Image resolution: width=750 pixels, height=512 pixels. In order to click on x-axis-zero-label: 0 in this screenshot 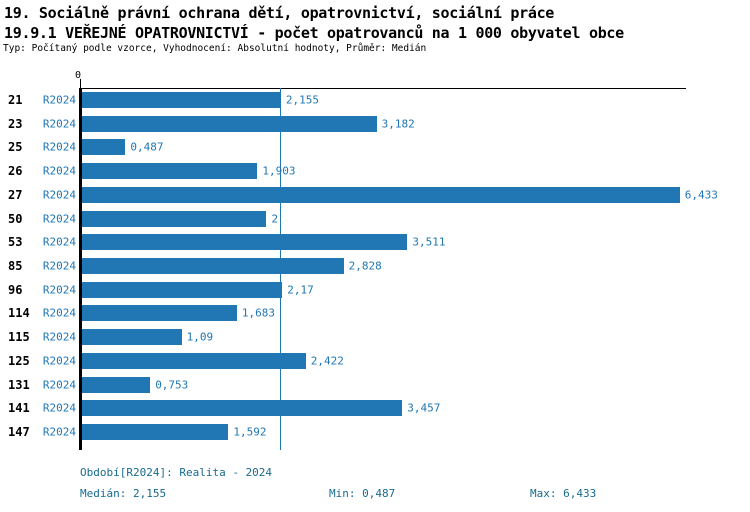, I will do `click(78, 75)`.